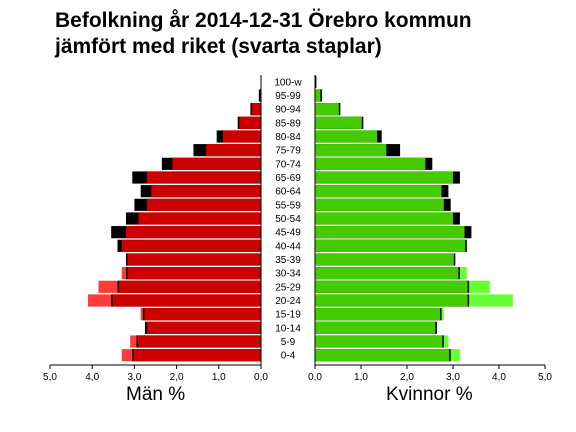 This screenshot has height=432, width=576. Describe the element at coordinates (288, 151) in the screenshot. I see `age-group-label: 75-79` at that location.